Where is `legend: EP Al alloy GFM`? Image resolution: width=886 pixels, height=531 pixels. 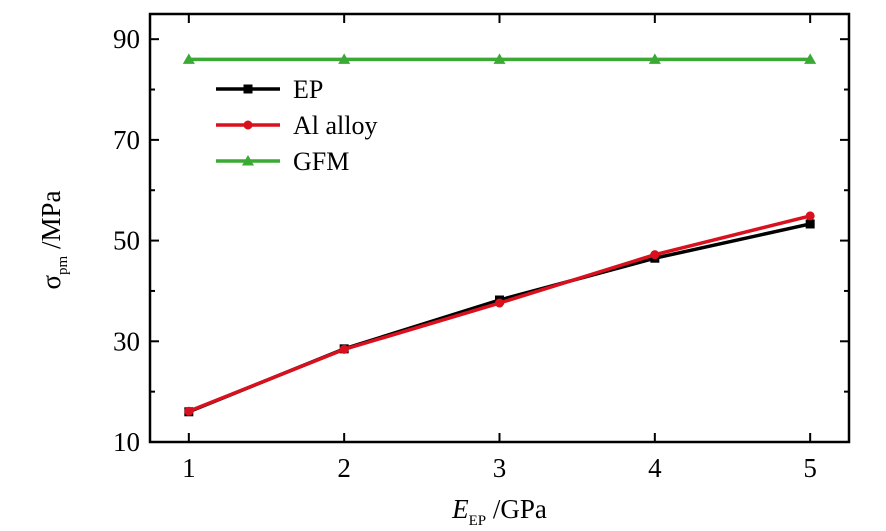 legend: EP Al alloy GFM is located at coordinates (297, 125).